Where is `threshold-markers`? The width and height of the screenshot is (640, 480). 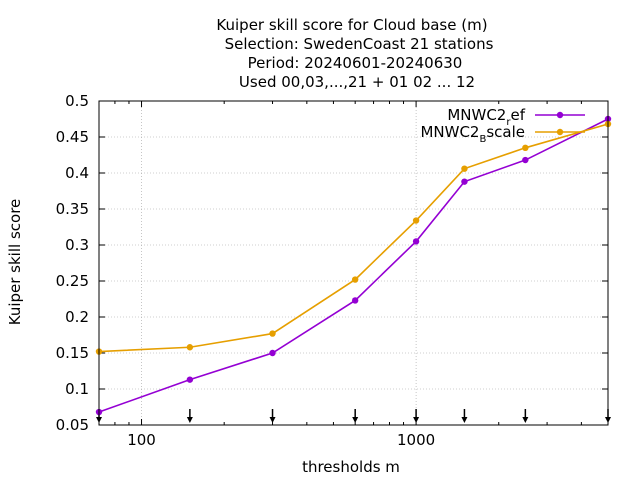 threshold-markers is located at coordinates (353, 416).